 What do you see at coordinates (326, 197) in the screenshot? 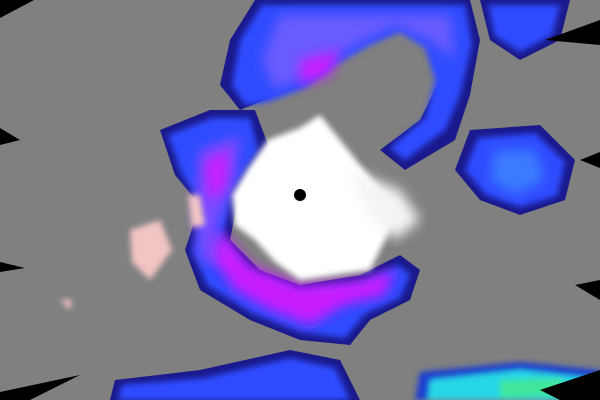
I see `thick-ice` at bounding box center [326, 197].